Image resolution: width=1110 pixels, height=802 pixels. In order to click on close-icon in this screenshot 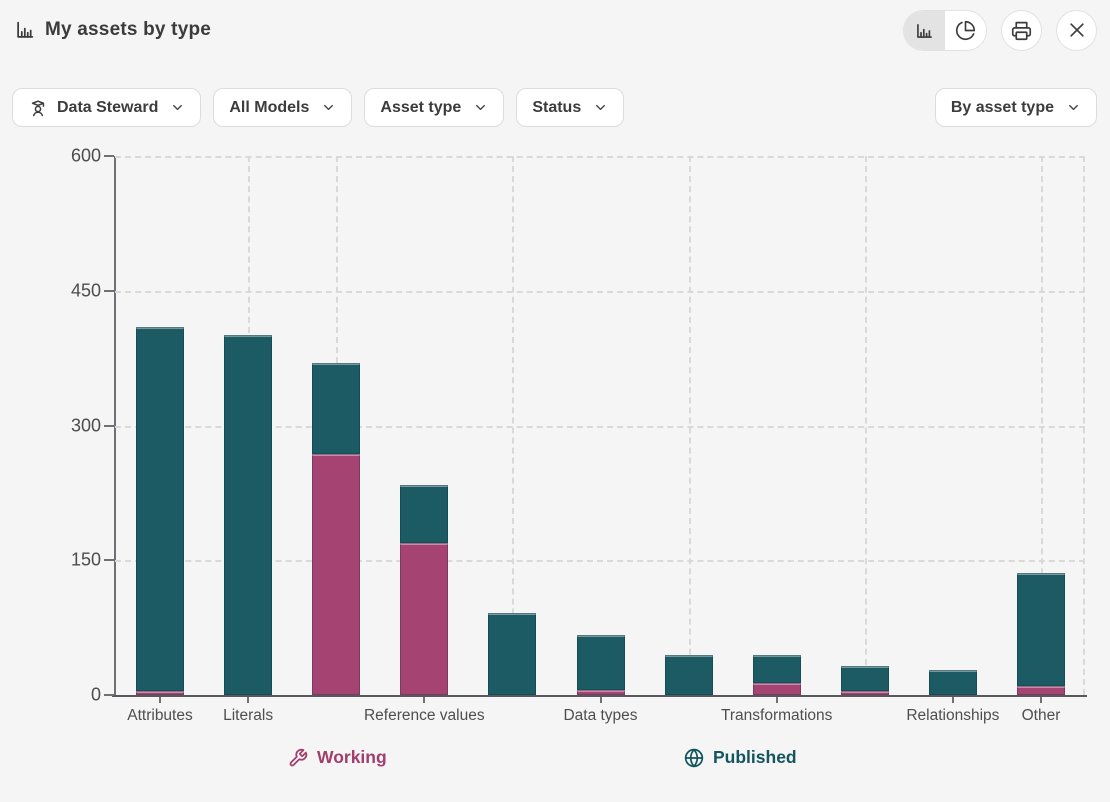, I will do `click(1077, 30)`.